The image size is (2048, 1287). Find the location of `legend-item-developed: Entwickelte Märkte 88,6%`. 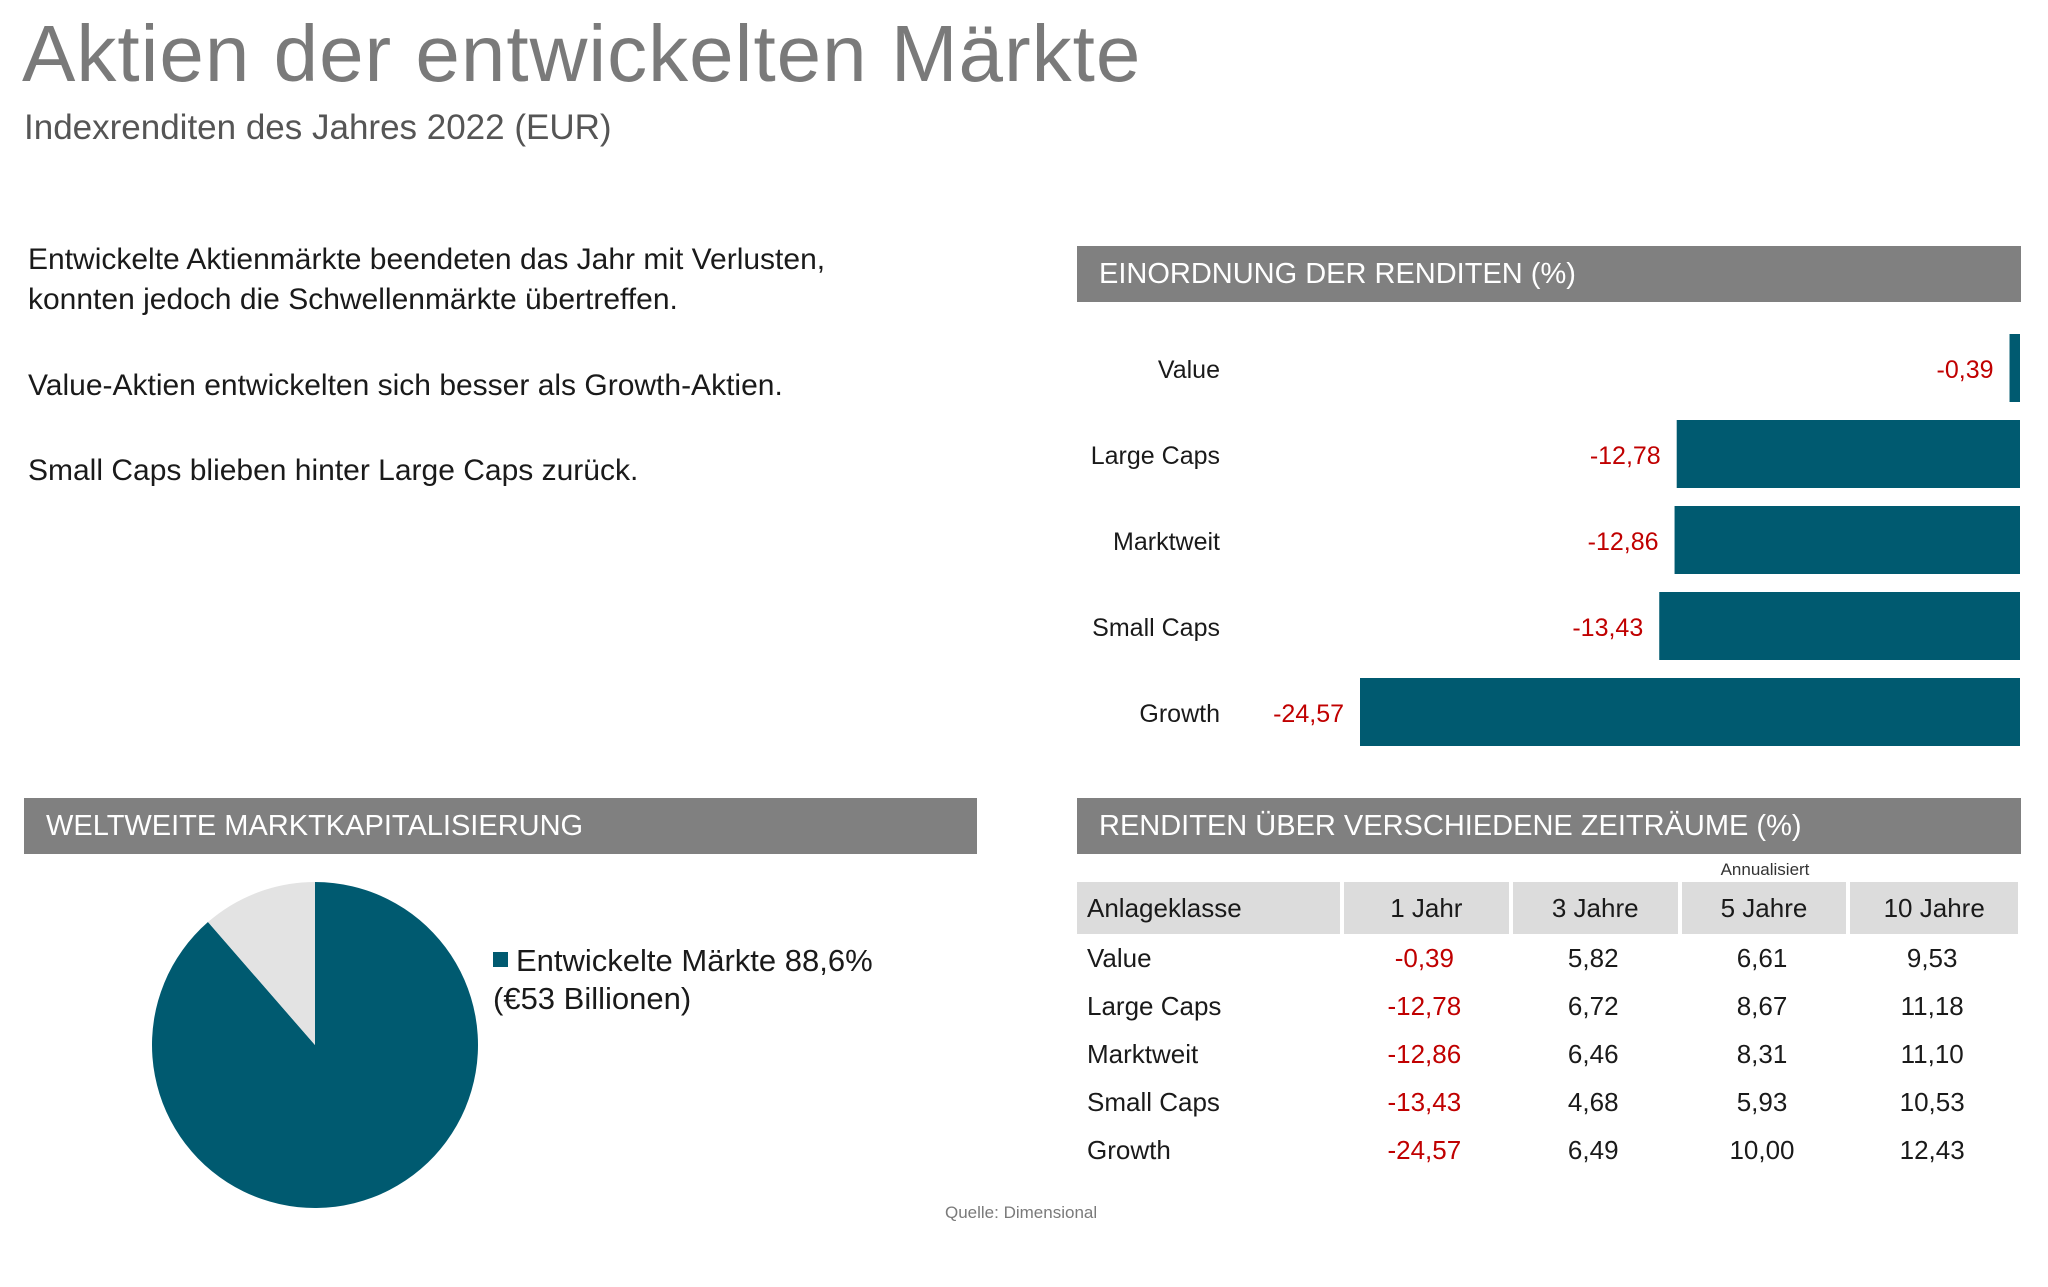

legend-item-developed: Entwickelte Märkte 88,6% is located at coordinates (683, 961).